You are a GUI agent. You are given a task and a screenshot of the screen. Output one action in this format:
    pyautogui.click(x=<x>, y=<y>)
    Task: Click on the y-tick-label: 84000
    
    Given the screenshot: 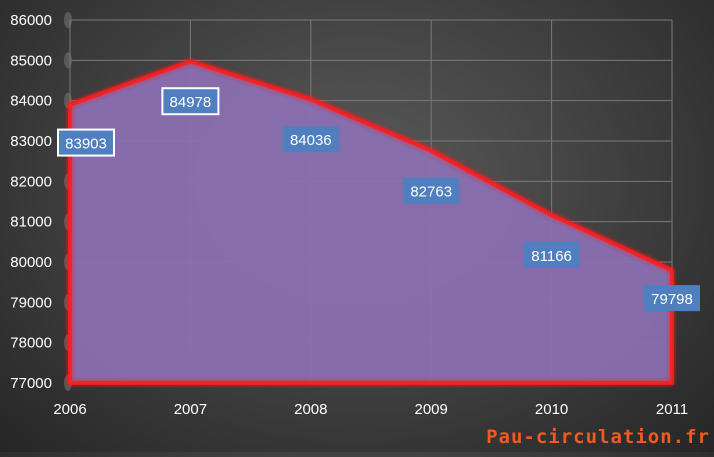 What is the action you would take?
    pyautogui.click(x=31, y=101)
    